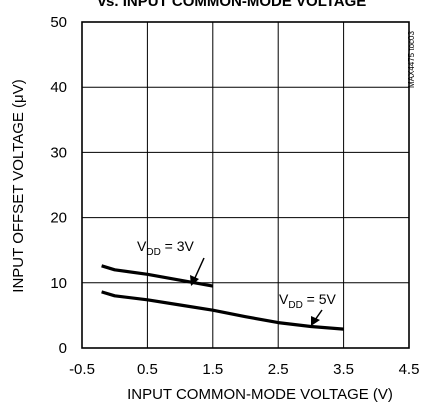  I want to click on x-tick-labels: -0.5 0.5 1.5 2.5 3.5 4.5, so click(244, 369).